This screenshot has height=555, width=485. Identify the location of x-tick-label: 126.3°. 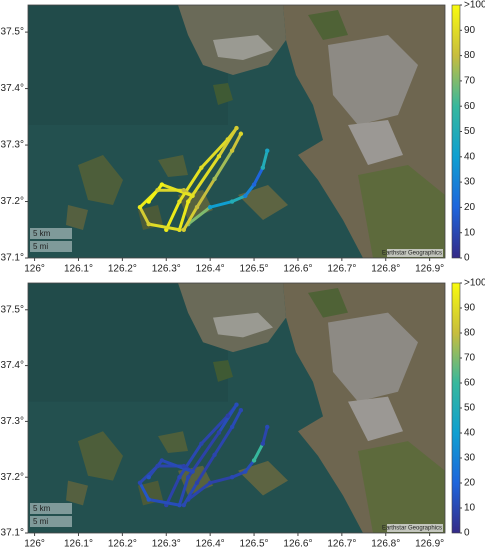
(166, 269).